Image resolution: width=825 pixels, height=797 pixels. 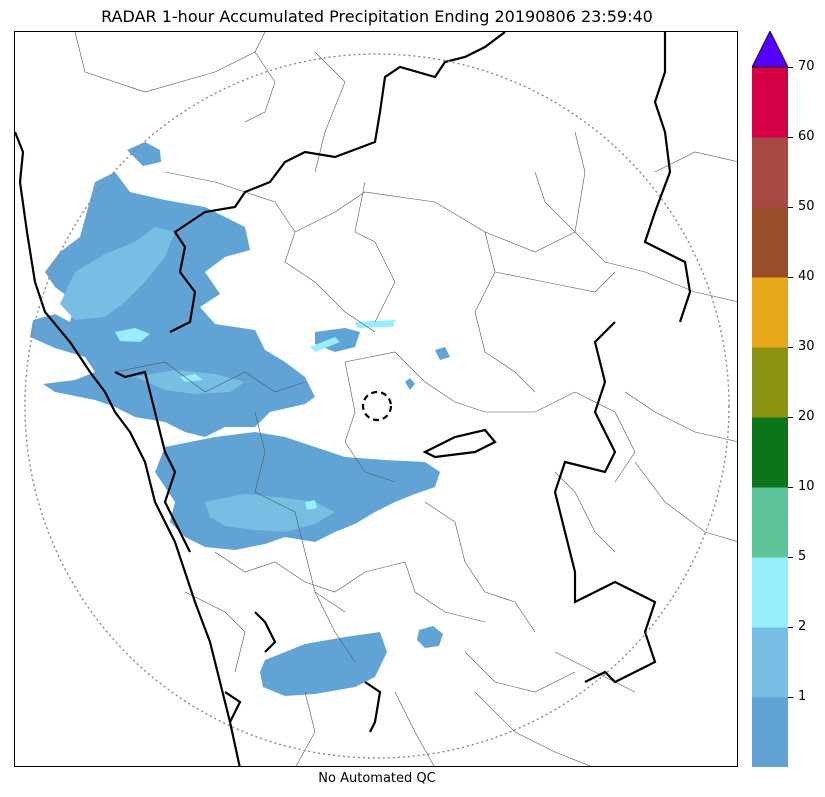 What do you see at coordinates (323, 664) in the screenshot?
I see `precip-south-cell` at bounding box center [323, 664].